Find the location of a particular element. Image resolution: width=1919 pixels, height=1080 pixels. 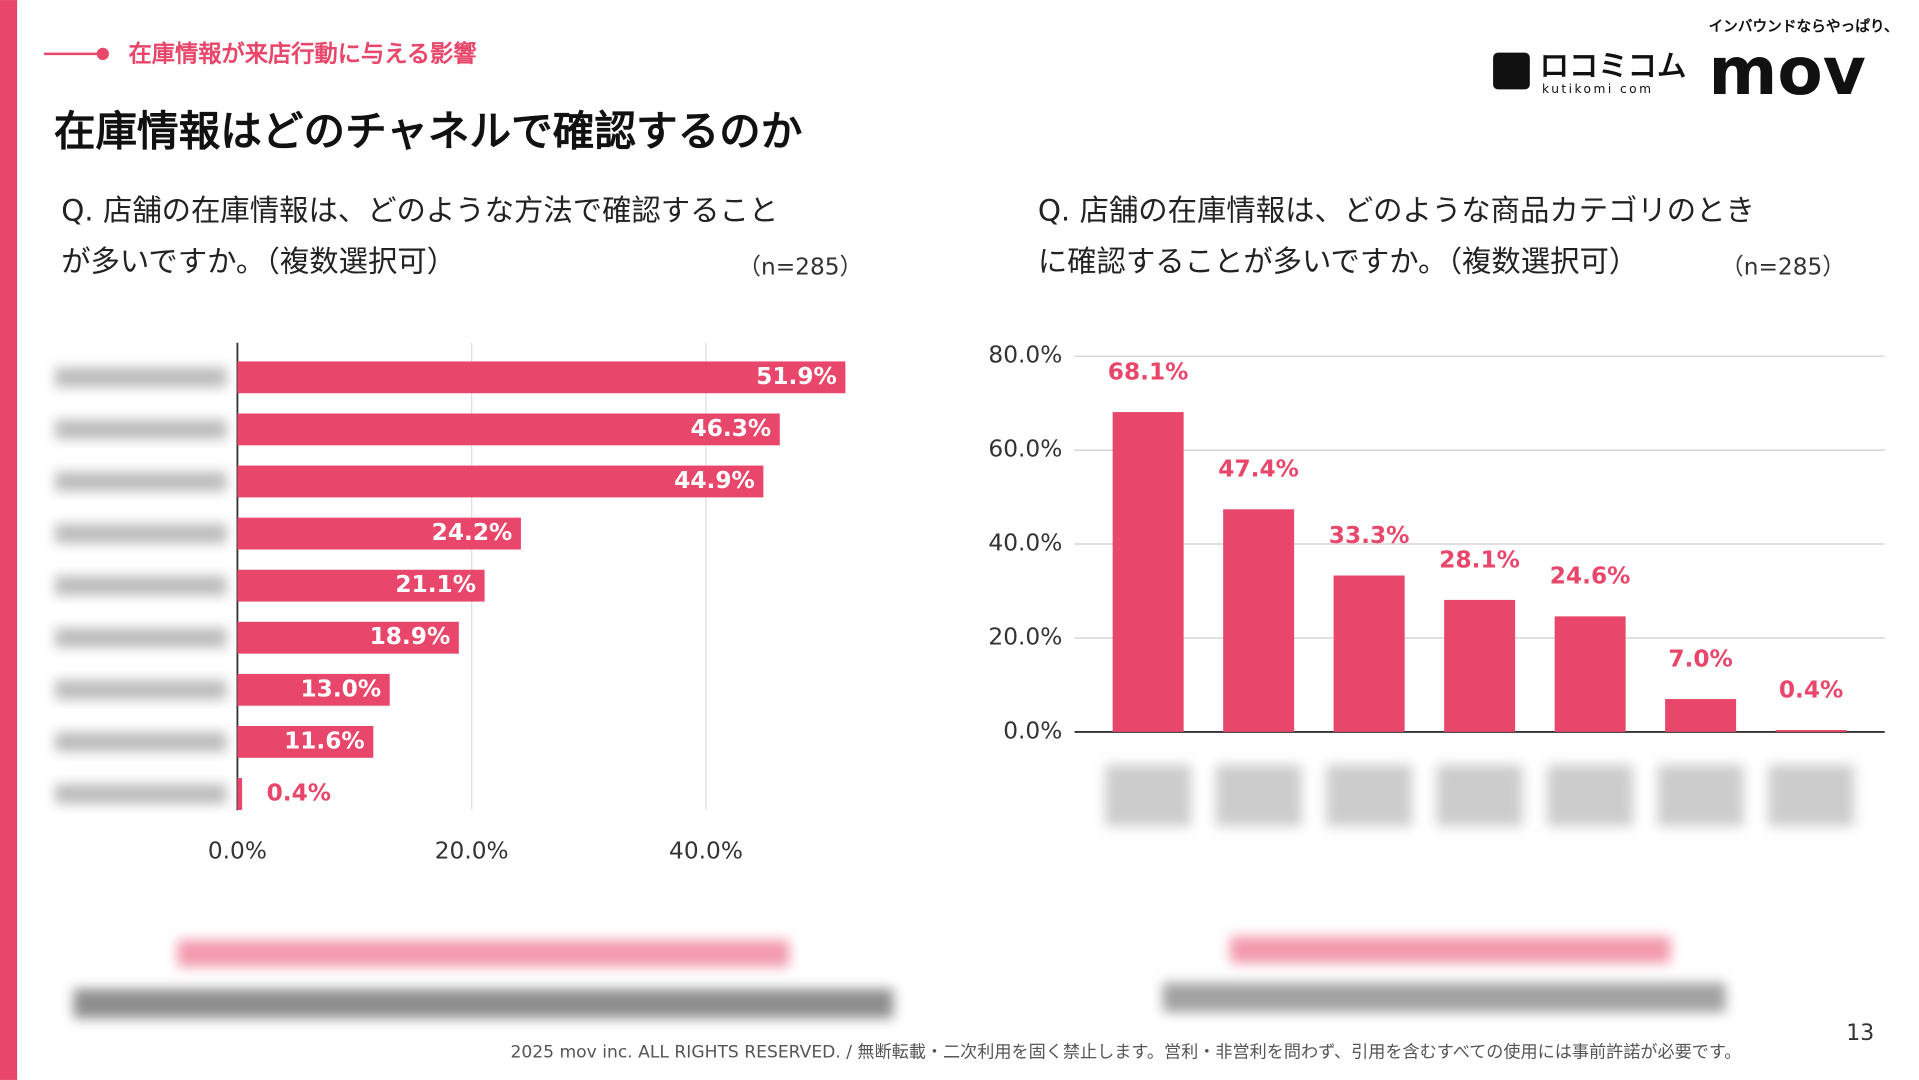

value-label: 24.2% is located at coordinates (472, 532).